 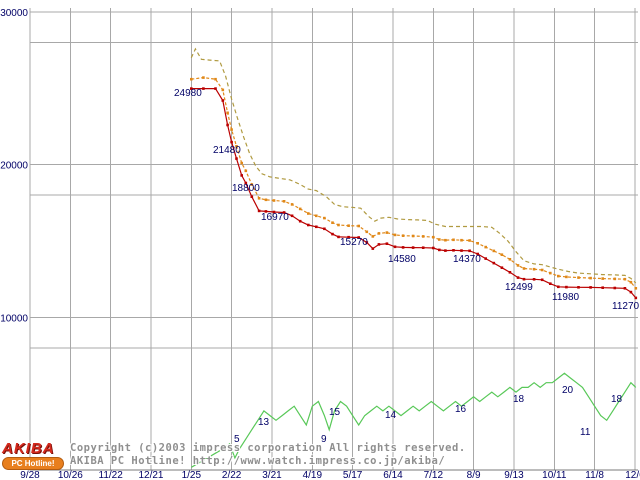 I want to click on x-axis-tick-label: 6/14, so click(x=393, y=475).